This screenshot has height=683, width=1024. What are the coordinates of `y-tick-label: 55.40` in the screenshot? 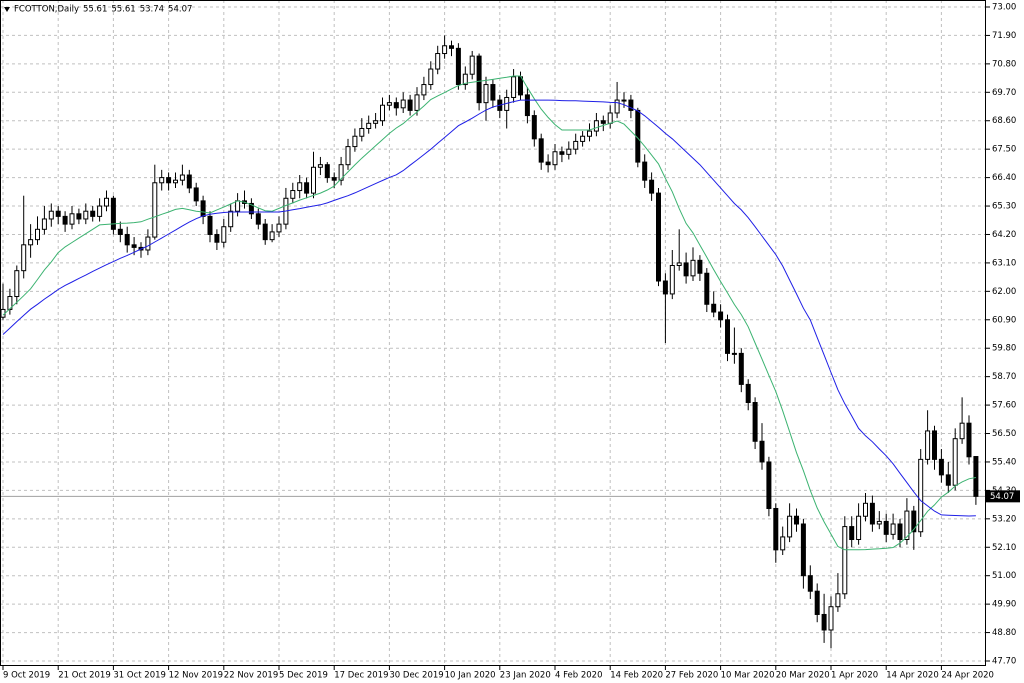 It's located at (1004, 462).